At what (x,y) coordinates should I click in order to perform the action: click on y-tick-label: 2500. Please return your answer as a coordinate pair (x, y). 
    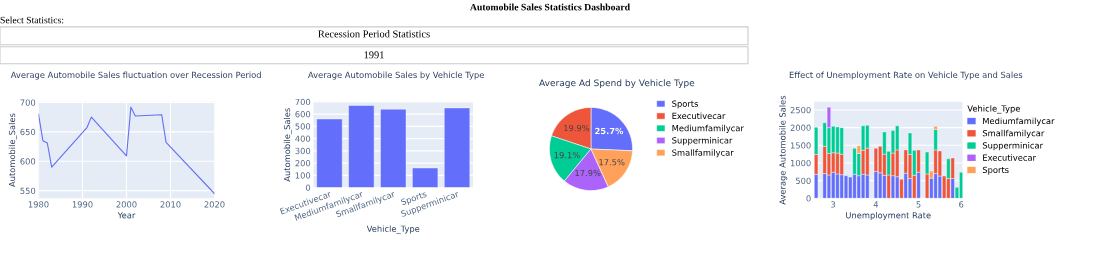
    Looking at the image, I should click on (800, 110).